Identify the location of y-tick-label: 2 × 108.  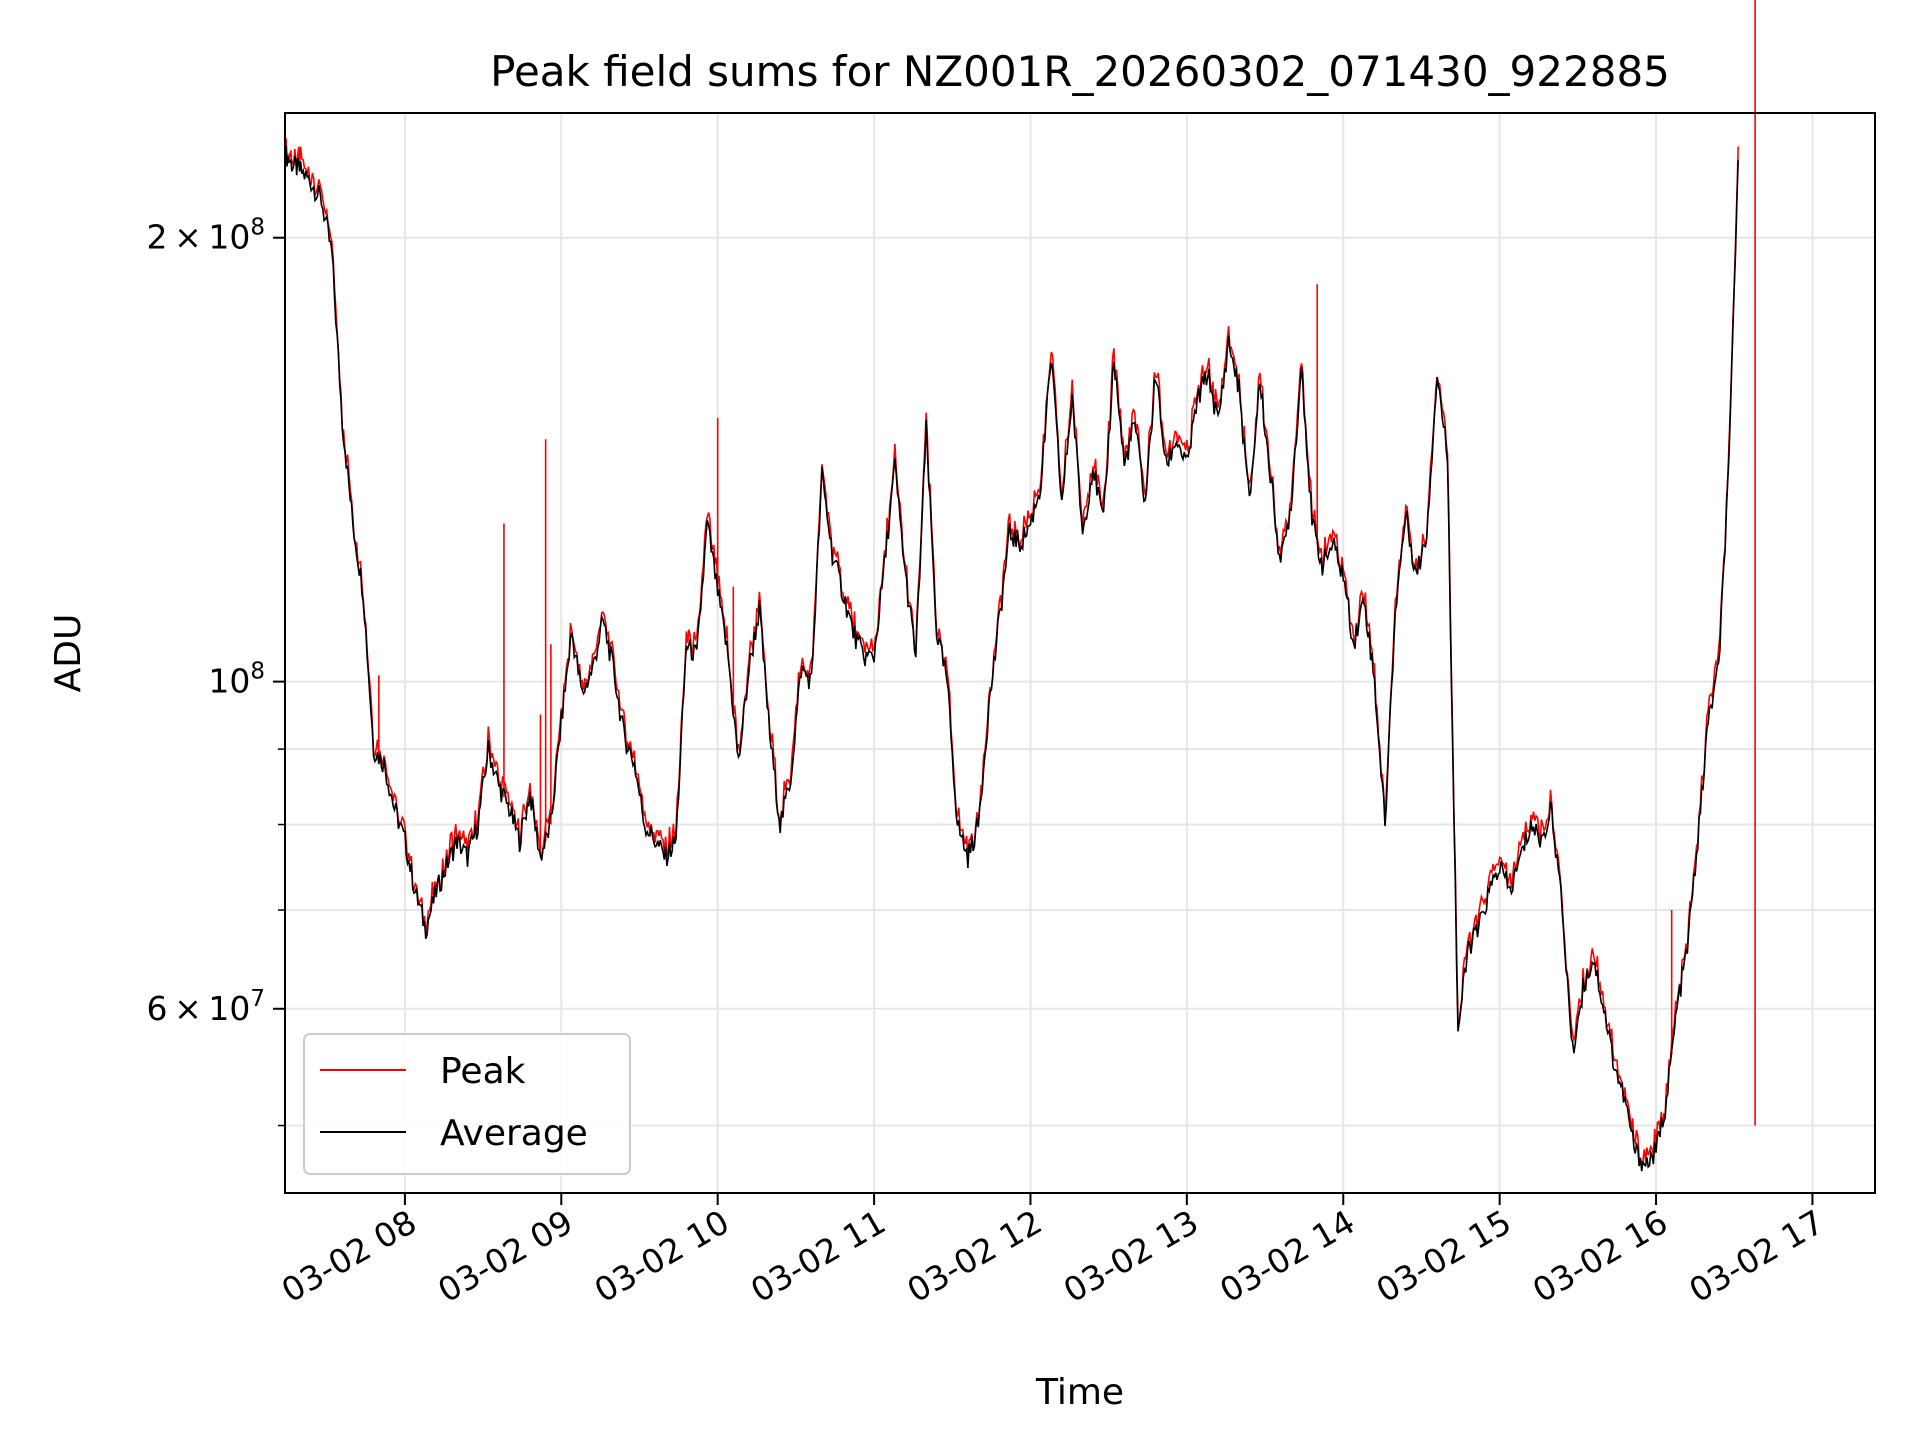
(206, 236).